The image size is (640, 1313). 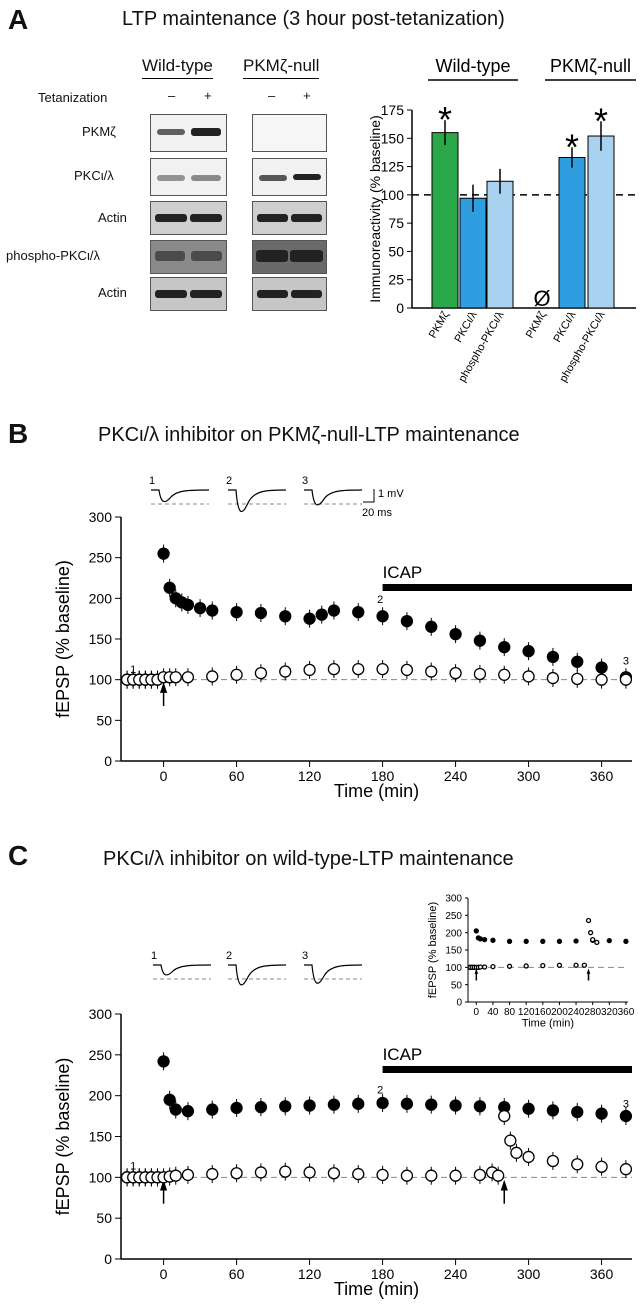 I want to click on blot-wt-pkmz, so click(x=188, y=133).